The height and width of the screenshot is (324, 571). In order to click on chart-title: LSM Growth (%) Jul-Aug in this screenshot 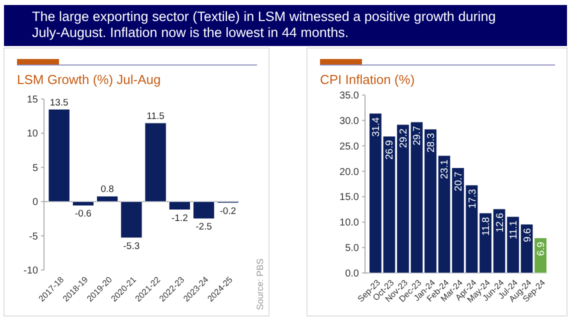, I will do `click(89, 79)`.